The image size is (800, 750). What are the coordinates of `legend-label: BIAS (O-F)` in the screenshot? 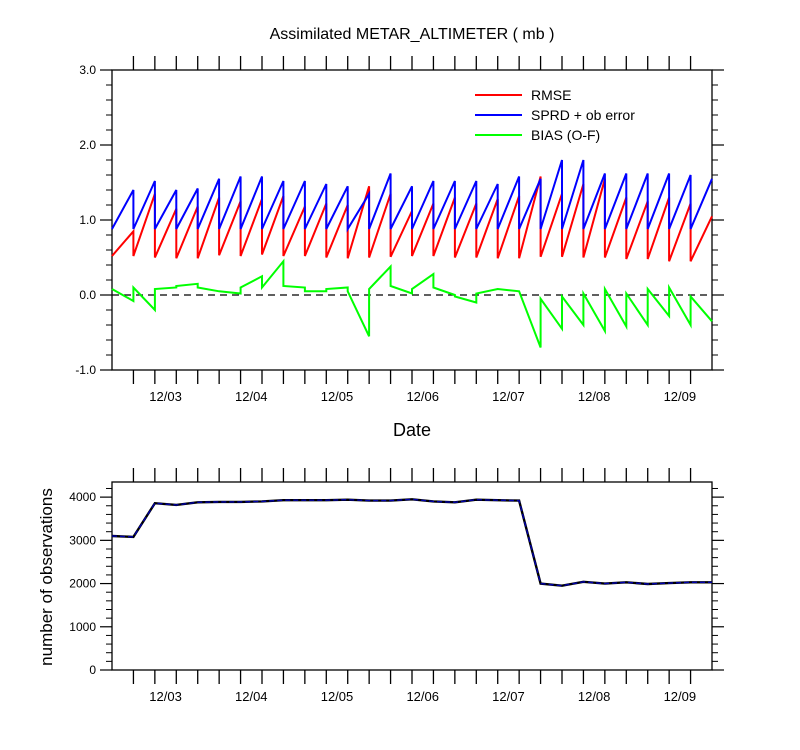 It's located at (565, 135).